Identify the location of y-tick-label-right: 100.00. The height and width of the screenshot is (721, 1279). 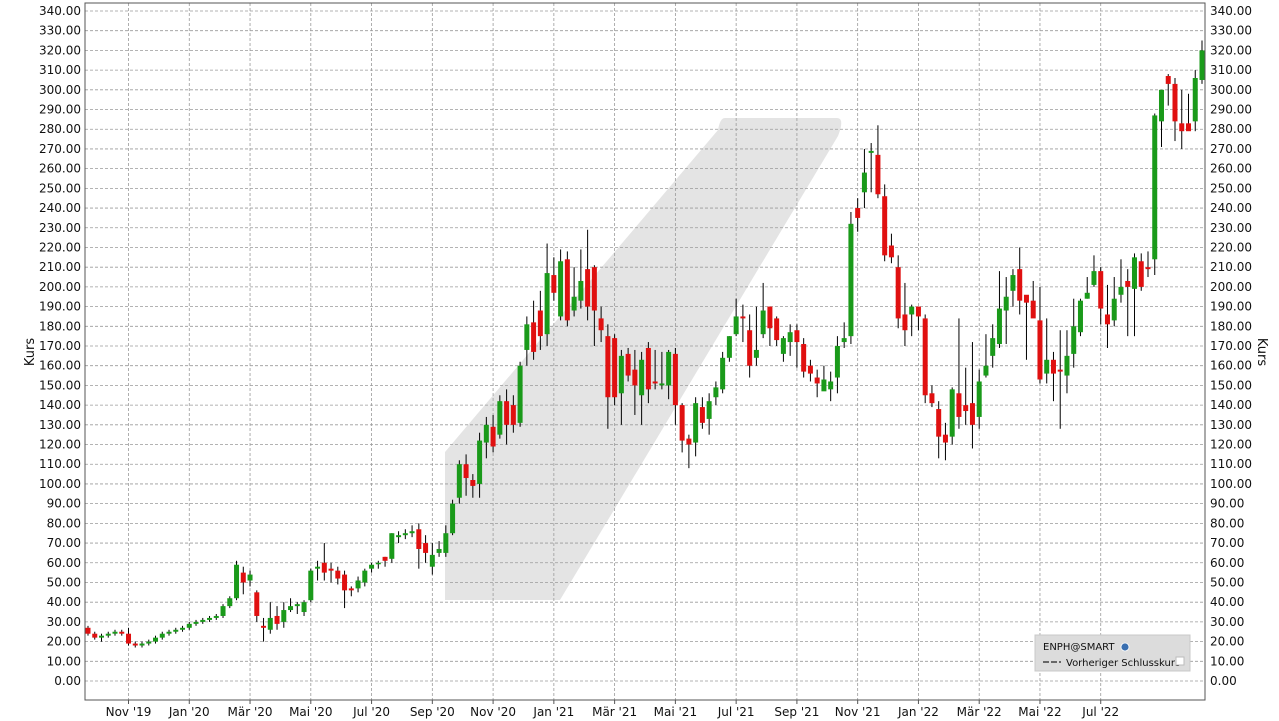
(1231, 484).